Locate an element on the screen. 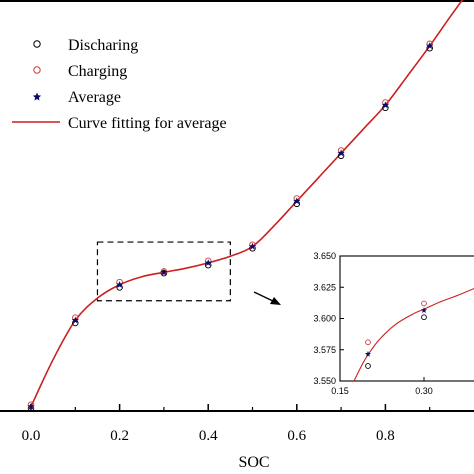  inset-frame is located at coordinates (406, 318).